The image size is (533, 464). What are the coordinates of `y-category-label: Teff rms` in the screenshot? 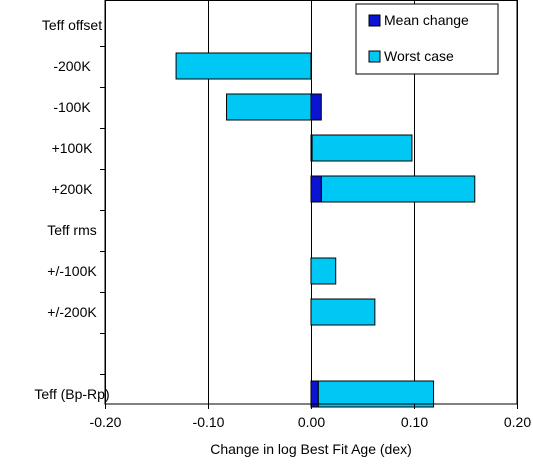 It's located at (72, 230).